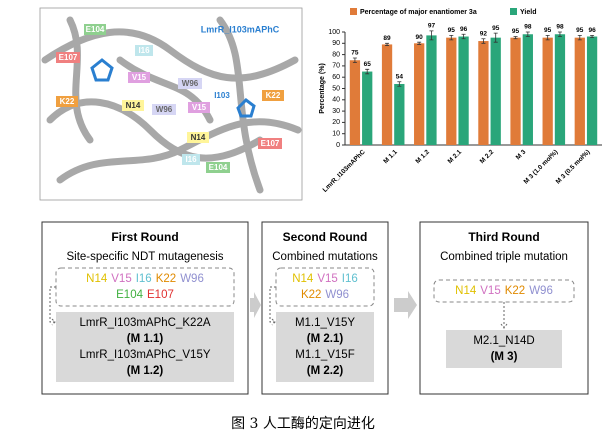 Image resolution: width=606 pixels, height=444 pixels. I want to click on value-label: 65, so click(368, 64).